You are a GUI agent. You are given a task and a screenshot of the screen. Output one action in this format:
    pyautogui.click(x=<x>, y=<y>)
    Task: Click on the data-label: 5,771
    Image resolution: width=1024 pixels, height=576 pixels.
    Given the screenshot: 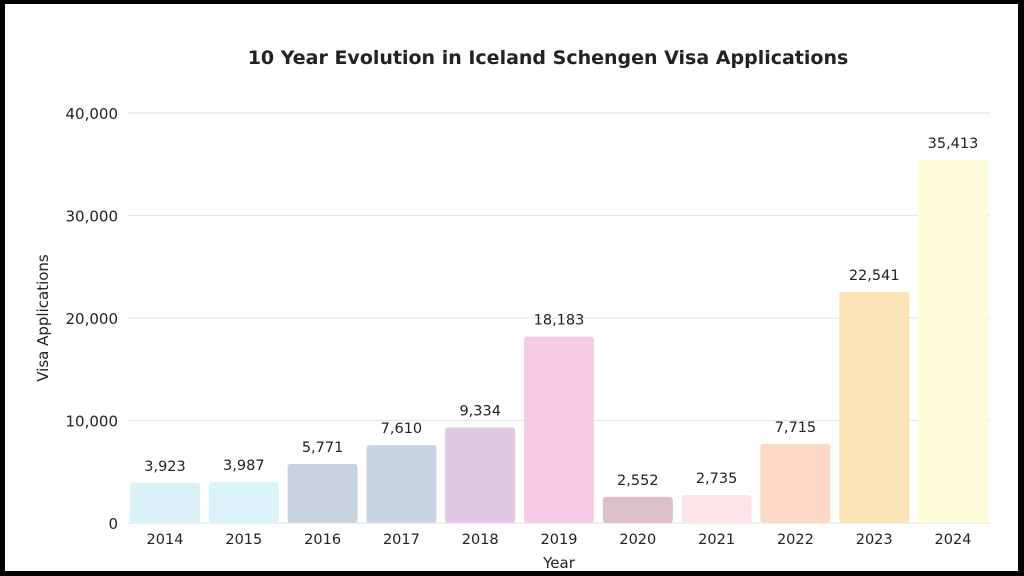 What is the action you would take?
    pyautogui.click(x=323, y=448)
    